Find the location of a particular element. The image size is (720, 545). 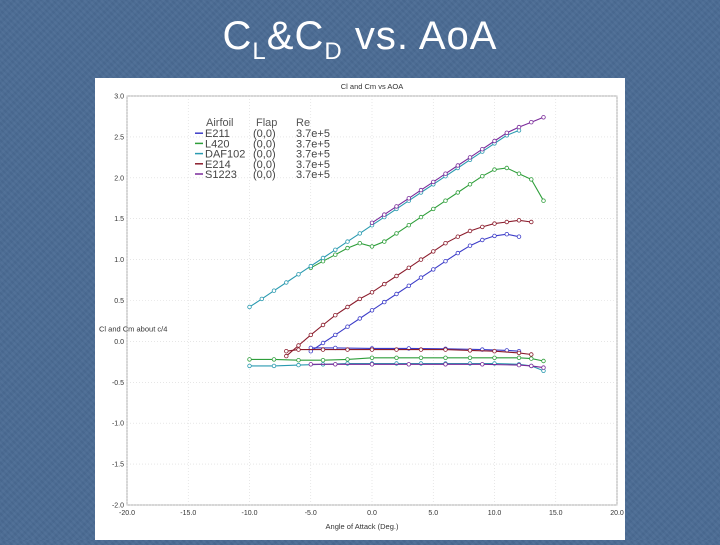

x-tick-label: 15.0 is located at coordinates (556, 513).